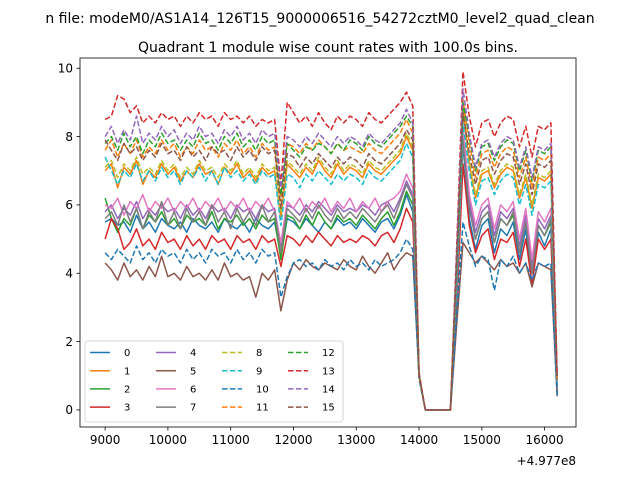 This screenshot has height=480, width=640. What do you see at coordinates (259, 371) in the screenshot?
I see `legend-label-9: 9` at bounding box center [259, 371].